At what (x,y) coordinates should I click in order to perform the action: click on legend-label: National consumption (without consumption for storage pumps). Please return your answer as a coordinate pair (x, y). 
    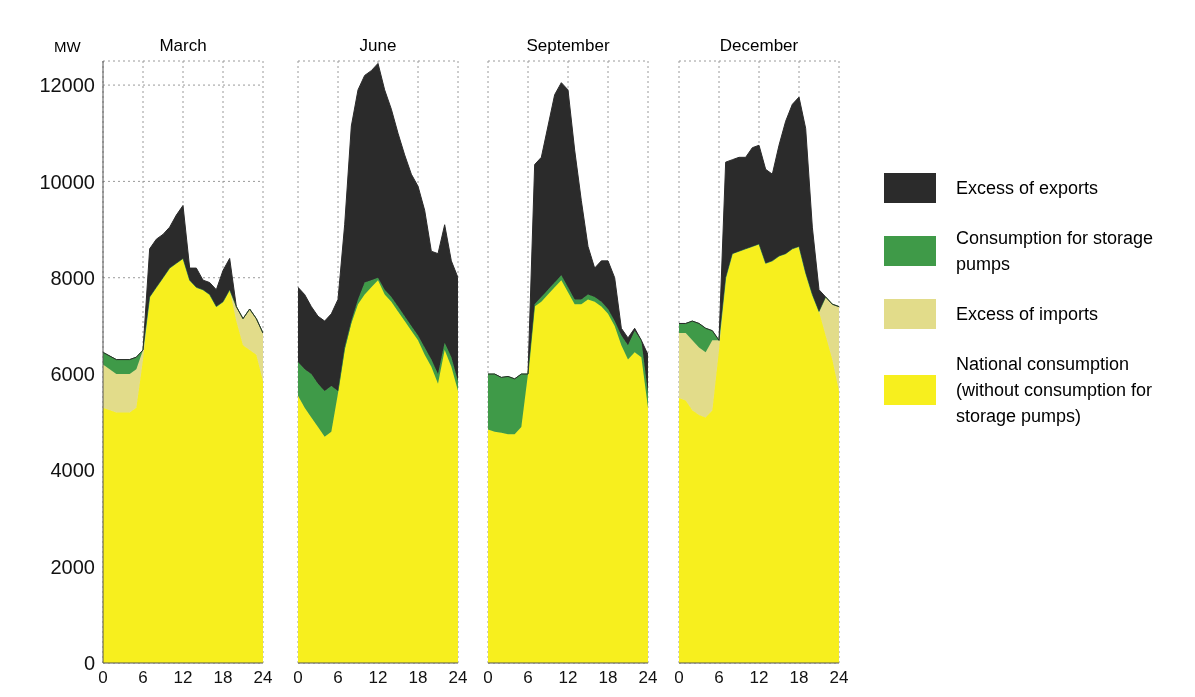
    Looking at the image, I should click on (1055, 390).